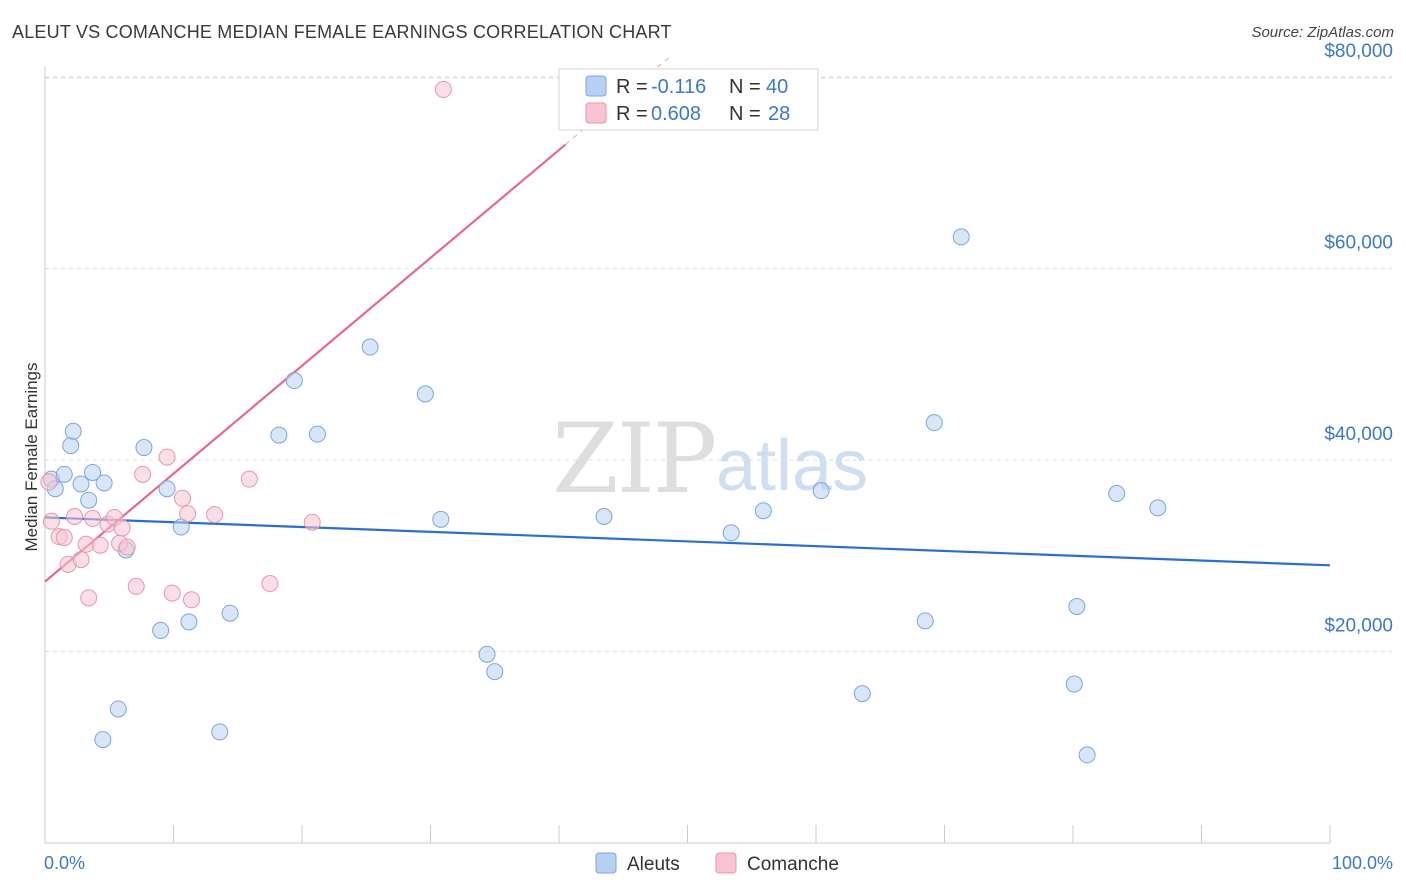  What do you see at coordinates (606, 863) in the screenshot?
I see `bottom-legend-swatch-aleuts` at bounding box center [606, 863].